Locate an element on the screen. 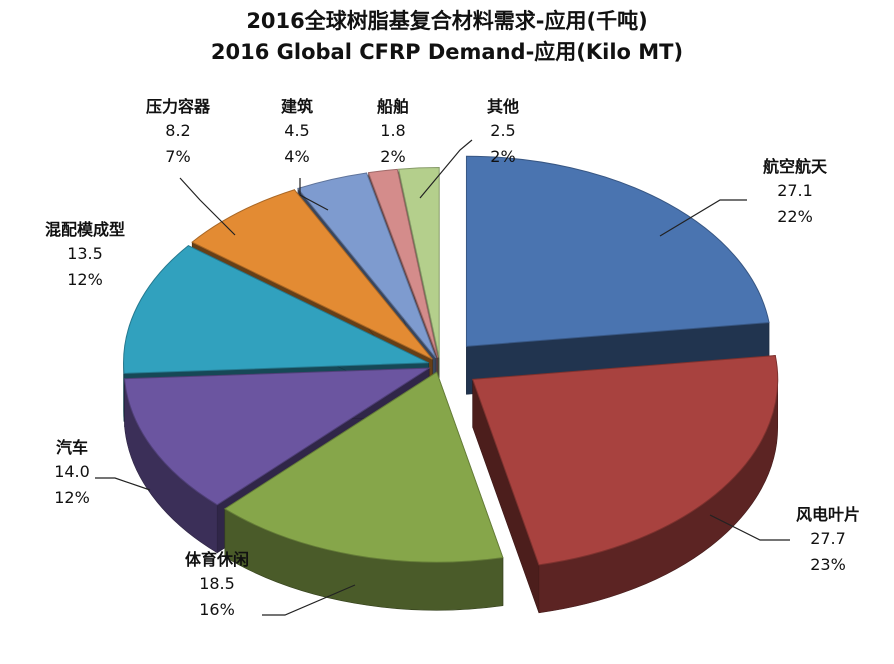 Image resolution: width=894 pixels, height=664 pixels. slice-label-8: 船舶 1.8 2% is located at coordinates (393, 131).